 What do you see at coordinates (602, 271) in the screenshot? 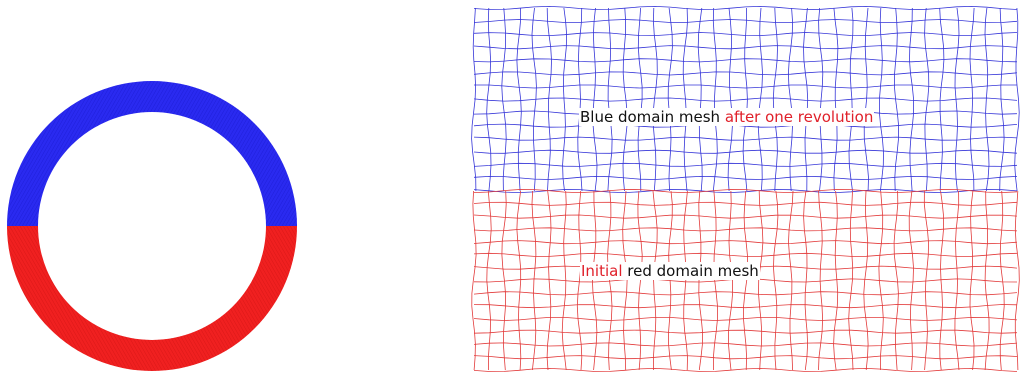
I see `red-mesh-caption-accent: Initial` at bounding box center [602, 271].